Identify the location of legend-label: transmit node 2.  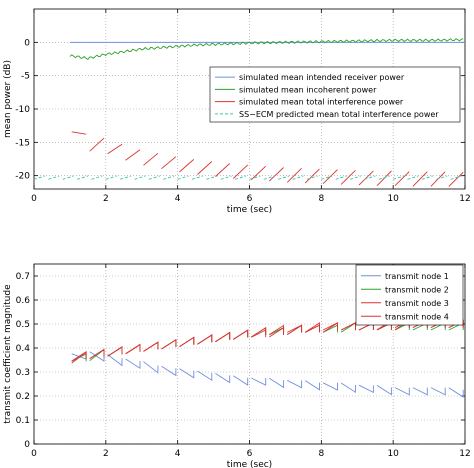
(417, 289).